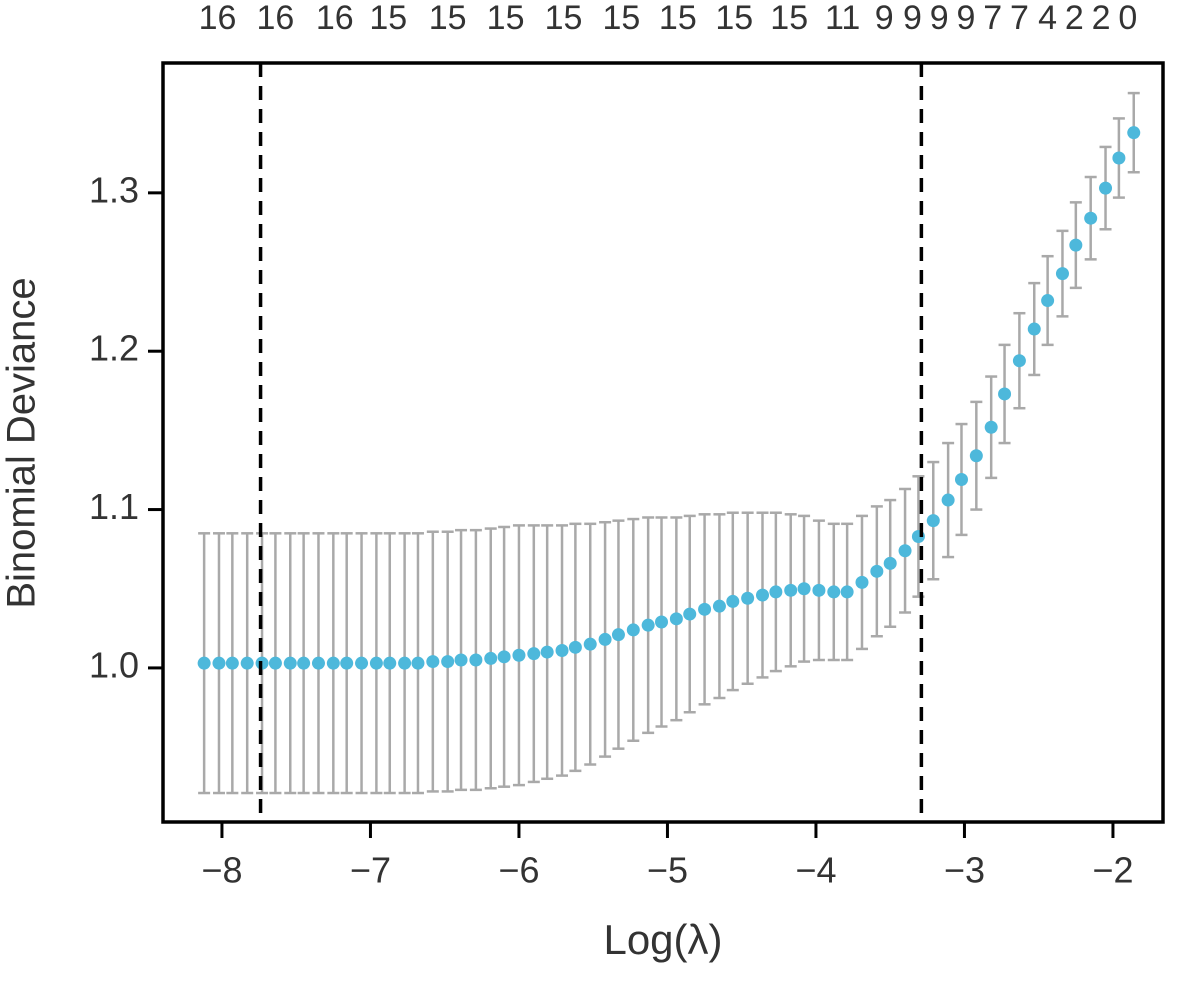 The height and width of the screenshot is (983, 1181). I want to click on top-tick-label: 0, so click(1127, 18).